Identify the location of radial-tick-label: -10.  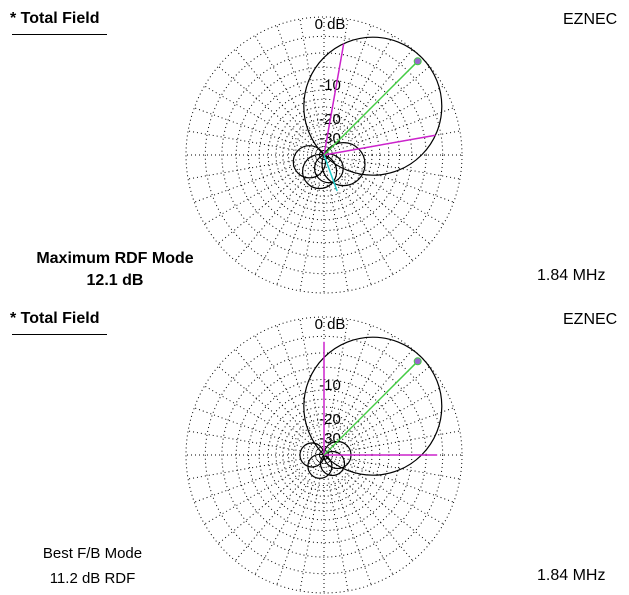
(330, 385).